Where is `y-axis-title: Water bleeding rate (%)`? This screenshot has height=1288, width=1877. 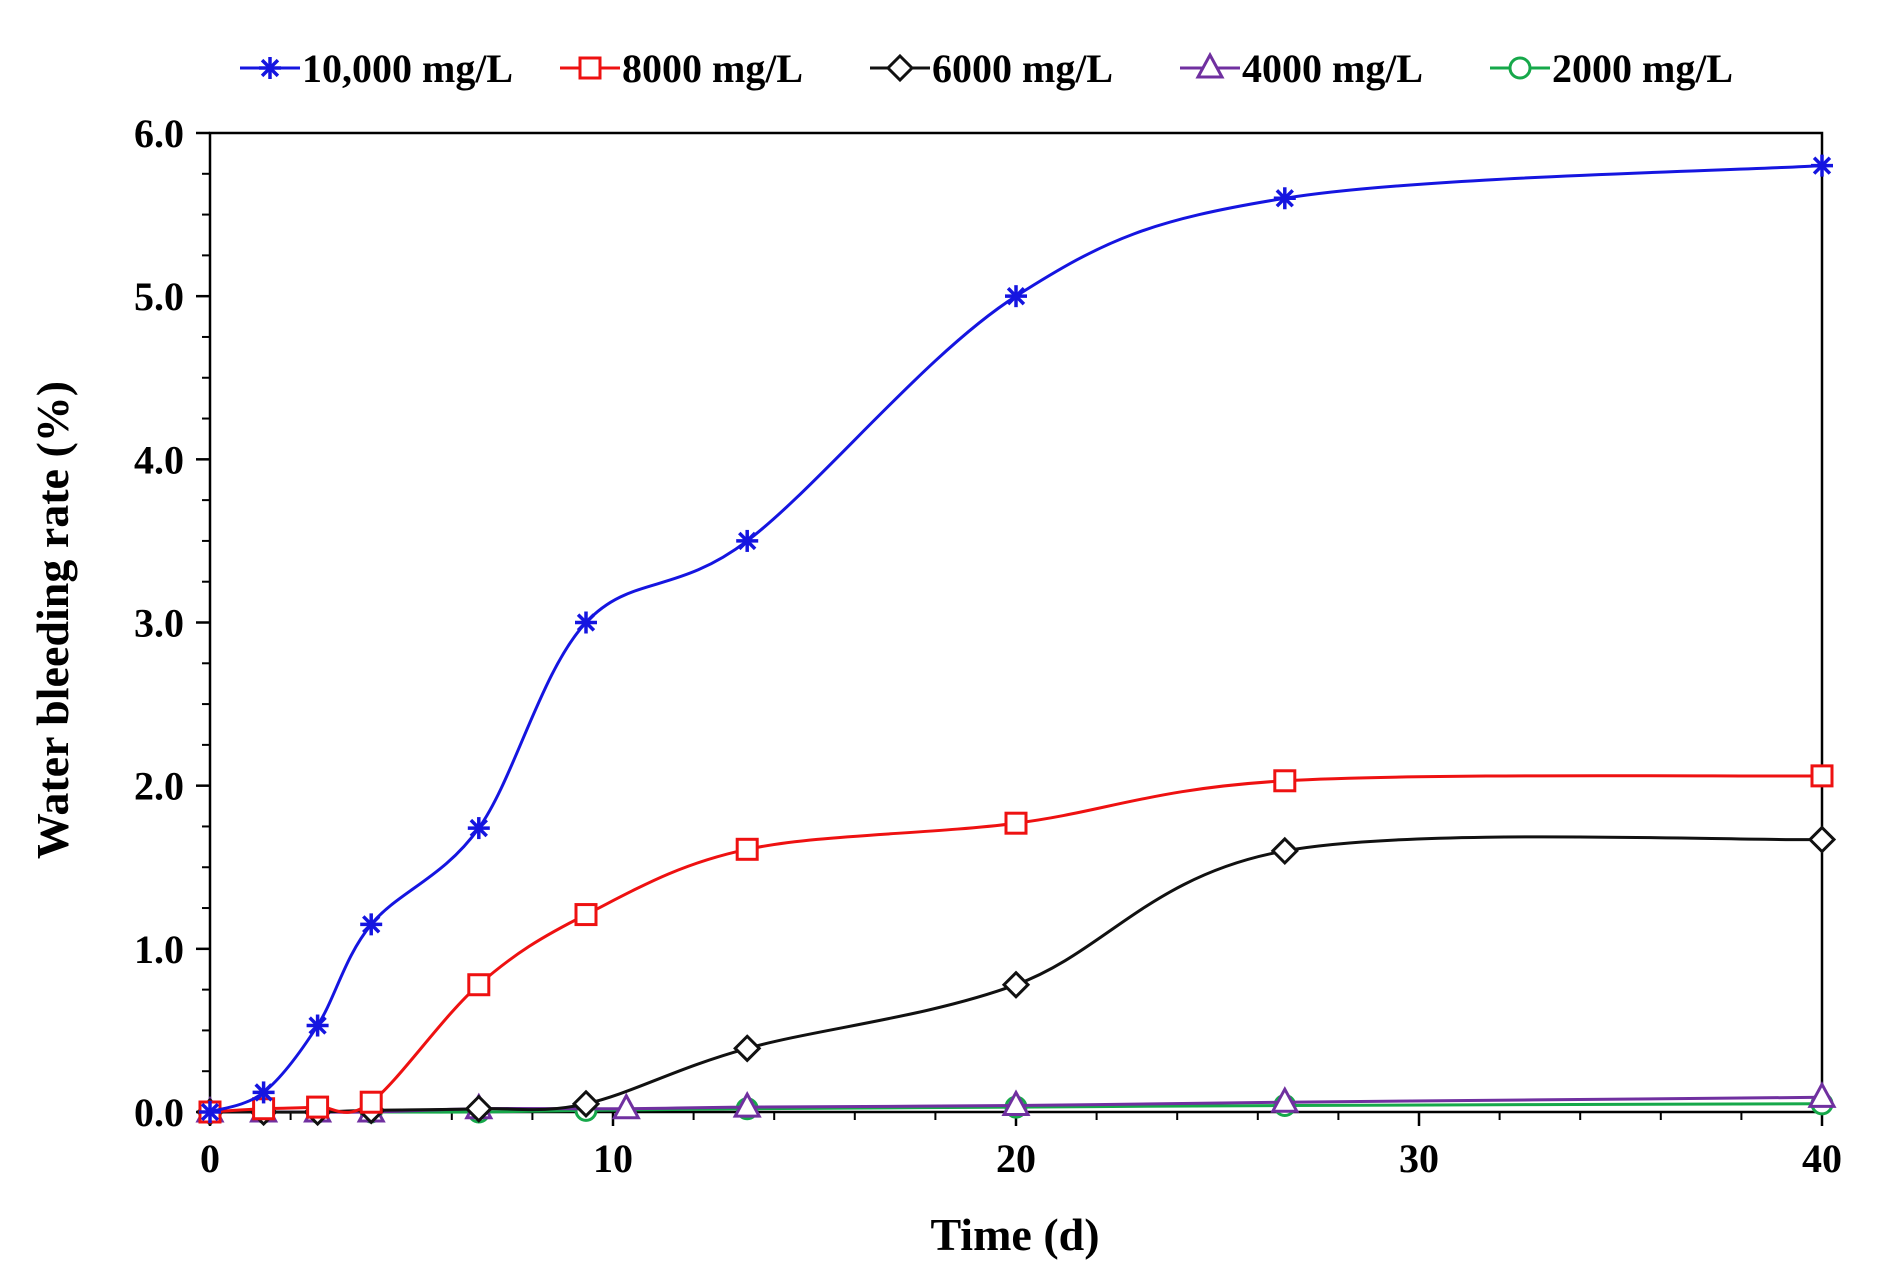 y-axis-title: Water bleeding rate (%) is located at coordinates (52, 620).